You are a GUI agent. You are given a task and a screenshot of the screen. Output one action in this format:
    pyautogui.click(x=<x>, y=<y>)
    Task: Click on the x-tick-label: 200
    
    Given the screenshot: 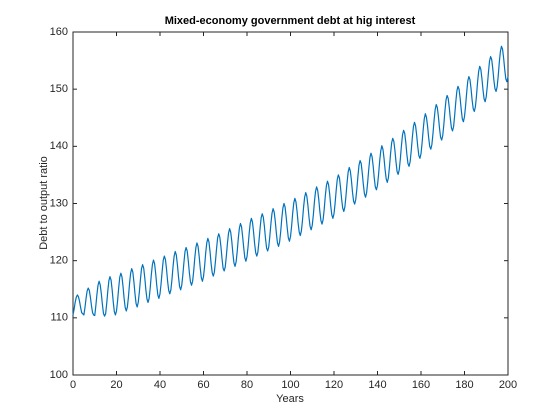 What is the action you would take?
    pyautogui.click(x=508, y=385)
    